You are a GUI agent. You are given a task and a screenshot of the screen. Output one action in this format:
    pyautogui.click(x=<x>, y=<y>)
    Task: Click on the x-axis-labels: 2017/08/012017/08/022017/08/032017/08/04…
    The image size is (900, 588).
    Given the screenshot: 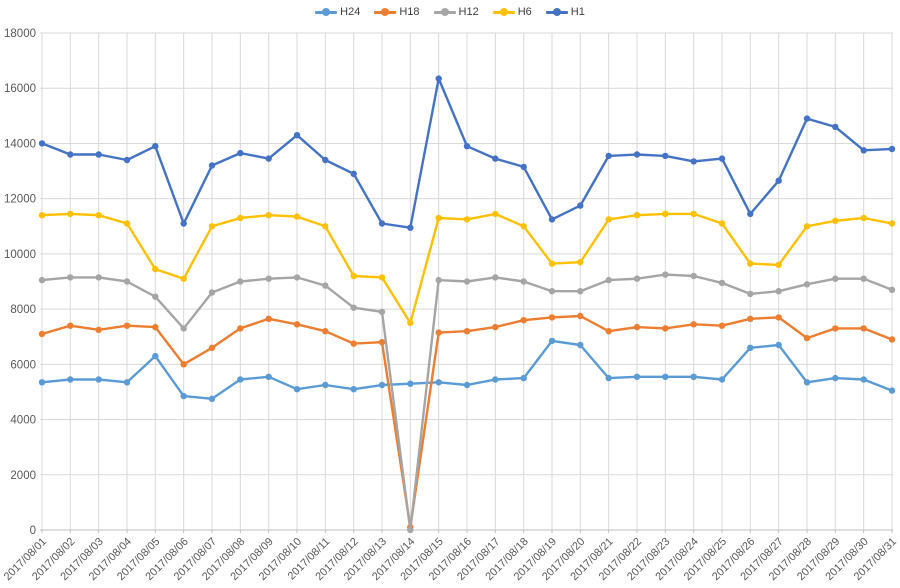 What is the action you would take?
    pyautogui.click(x=450, y=559)
    